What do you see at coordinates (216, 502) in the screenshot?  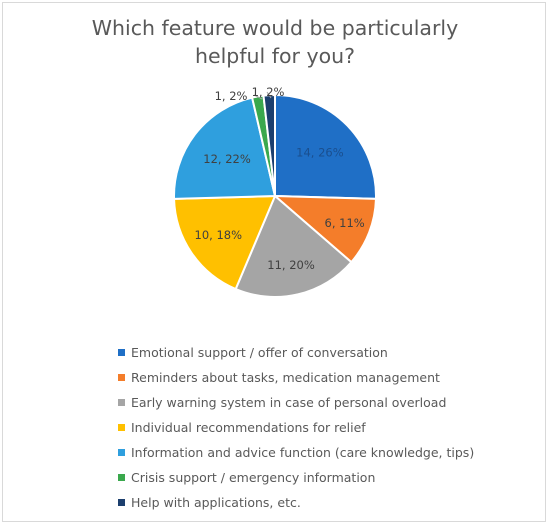 I see `legend-label: Help with applications, etc.` at bounding box center [216, 502].